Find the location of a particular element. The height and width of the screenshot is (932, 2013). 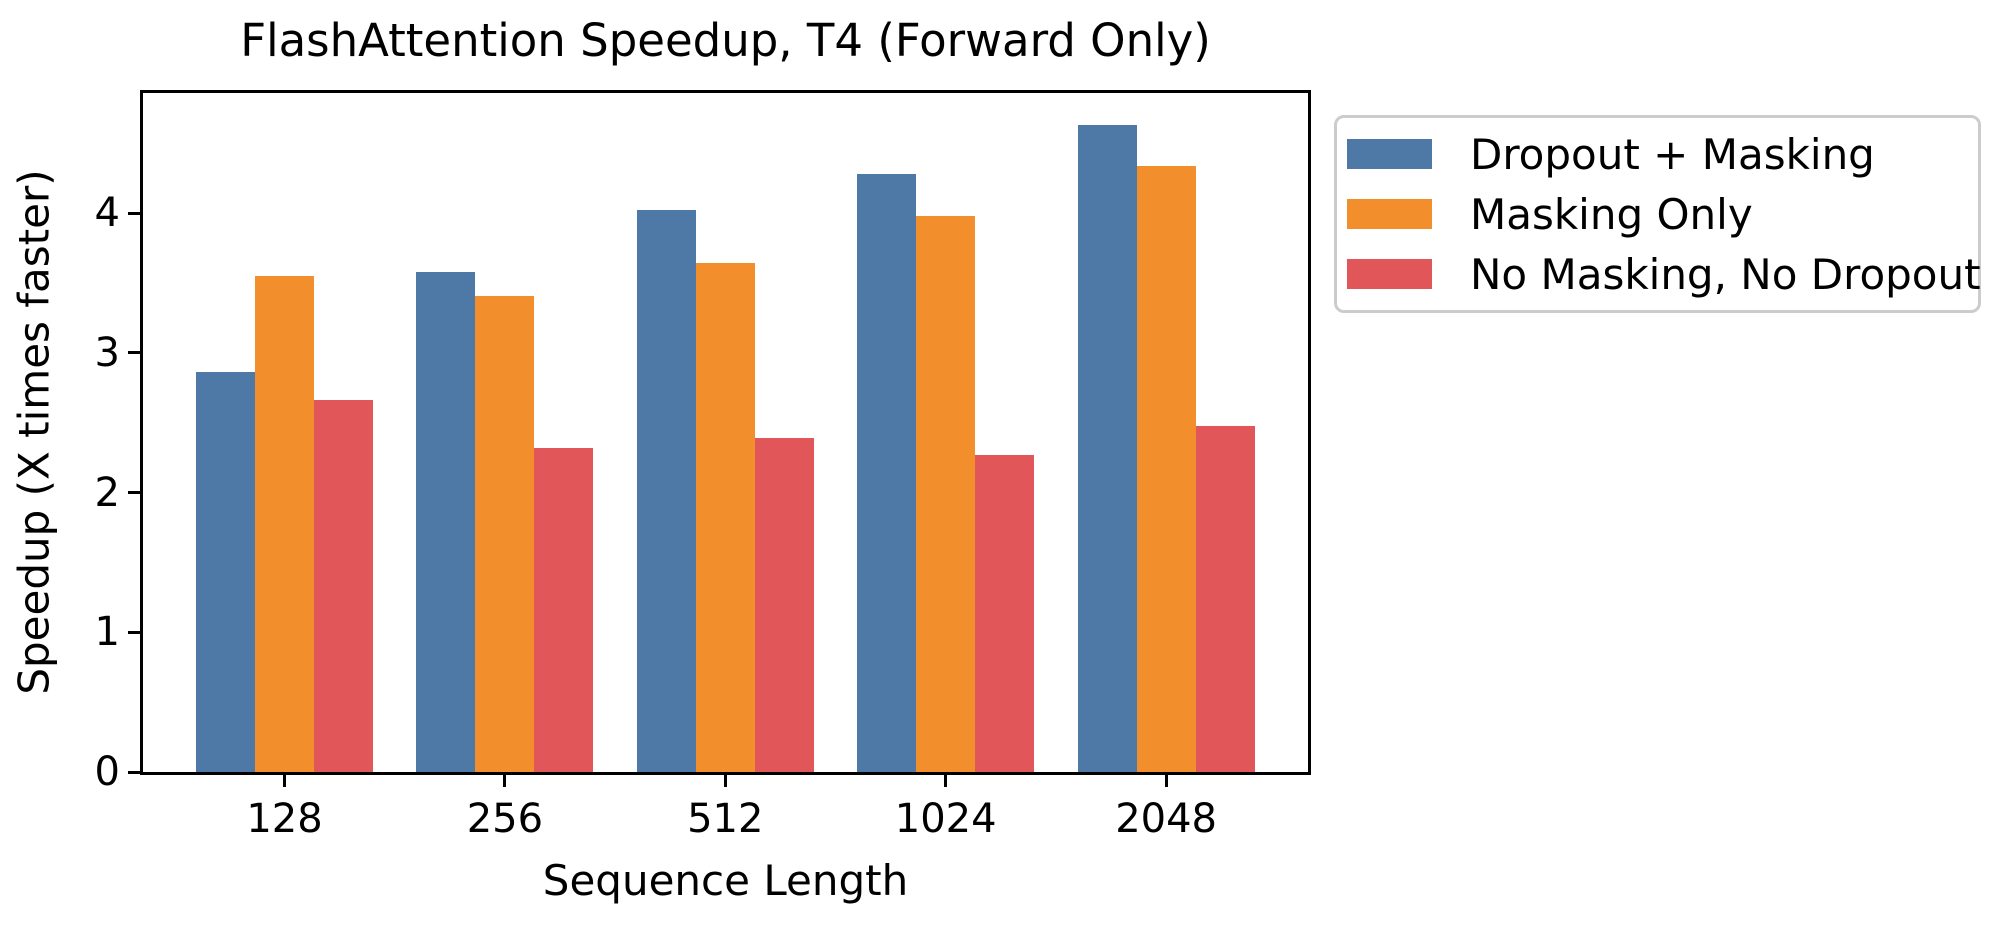

legend-item-no-masking-no-dropout: No Masking, No Dropout is located at coordinates (1664, 274).